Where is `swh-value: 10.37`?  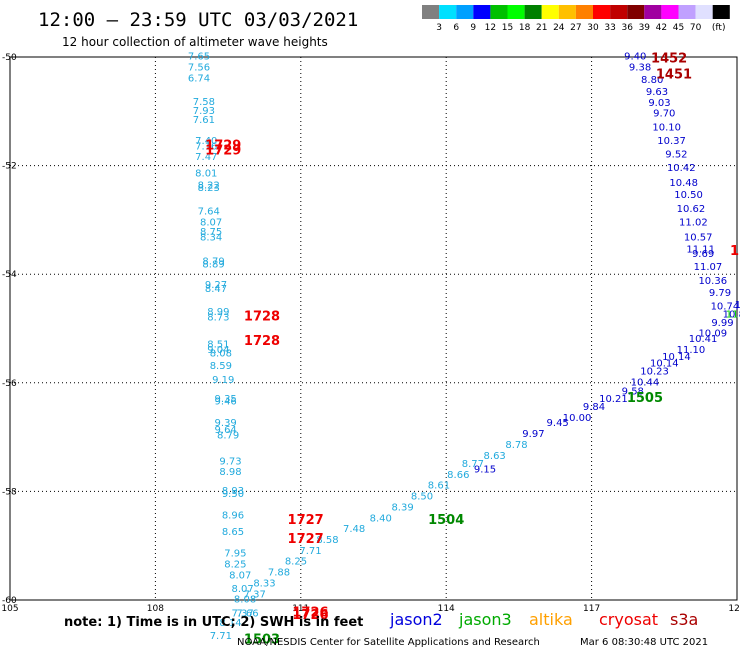
swh-value: 10.37 is located at coordinates (671, 141).